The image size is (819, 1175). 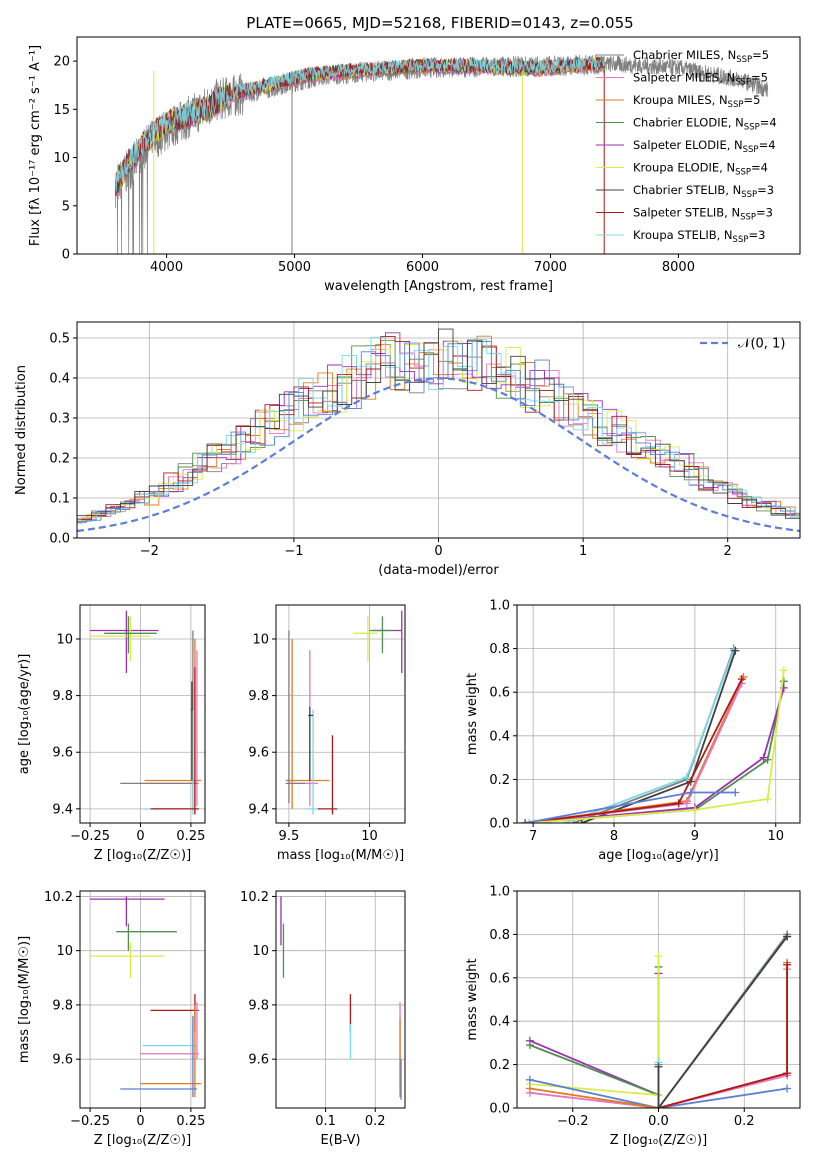 What do you see at coordinates (499, 978) in the screenshot?
I see `y-tick-label: 0.6` at bounding box center [499, 978].